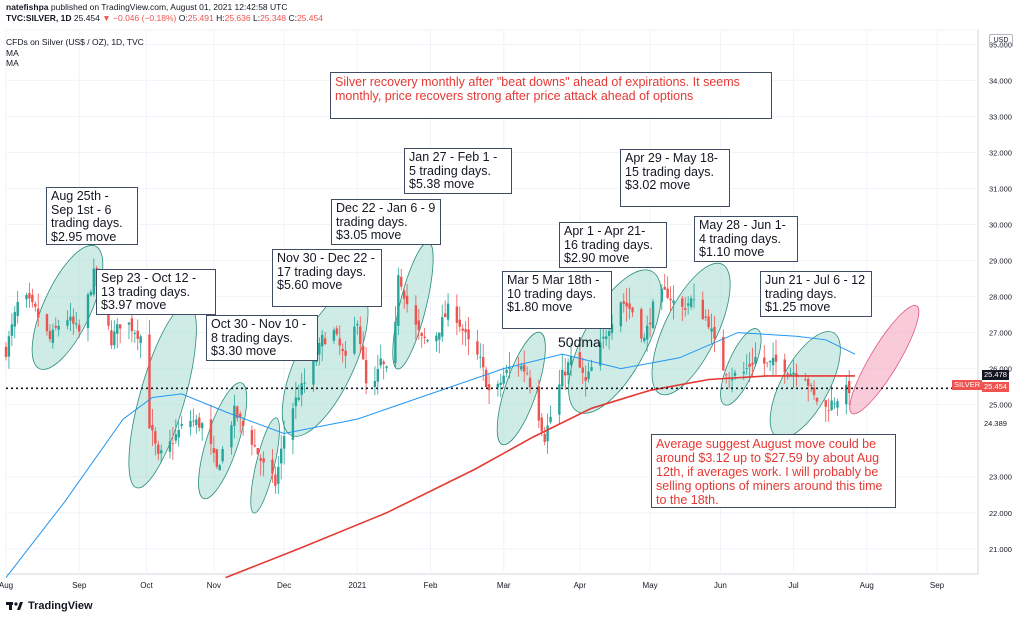  What do you see at coordinates (237, 18) in the screenshot?
I see `high-value: 25.636` at bounding box center [237, 18].